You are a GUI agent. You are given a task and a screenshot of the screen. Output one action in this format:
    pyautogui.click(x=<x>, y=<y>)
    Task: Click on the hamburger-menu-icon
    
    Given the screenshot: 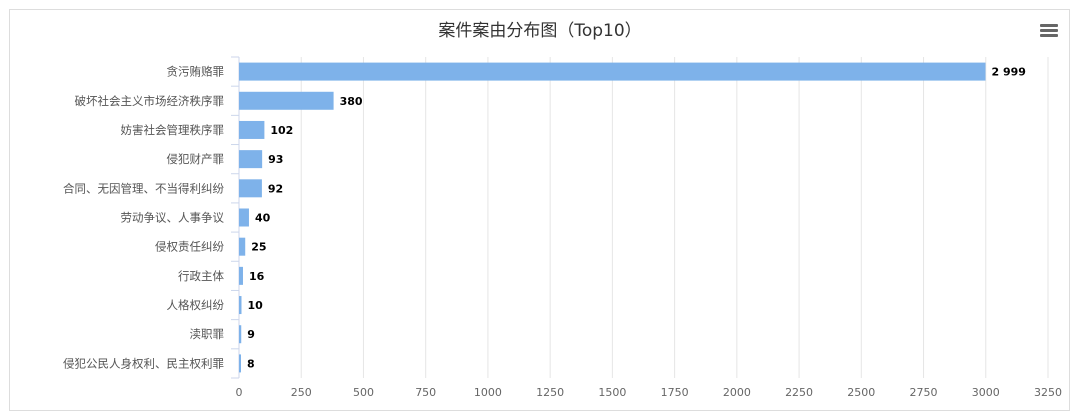 What is the action you would take?
    pyautogui.click(x=1049, y=31)
    